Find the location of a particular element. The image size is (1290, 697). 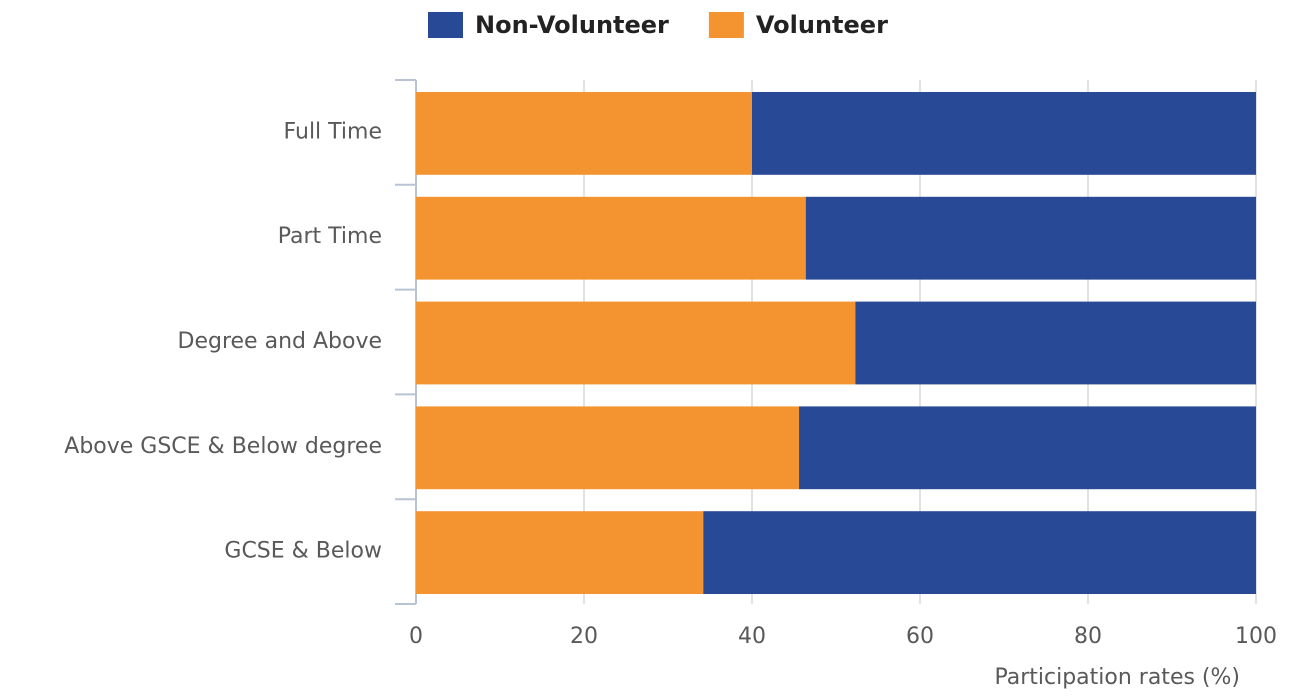

y-tick-label: Above GSCE & Below degree is located at coordinates (223, 446).